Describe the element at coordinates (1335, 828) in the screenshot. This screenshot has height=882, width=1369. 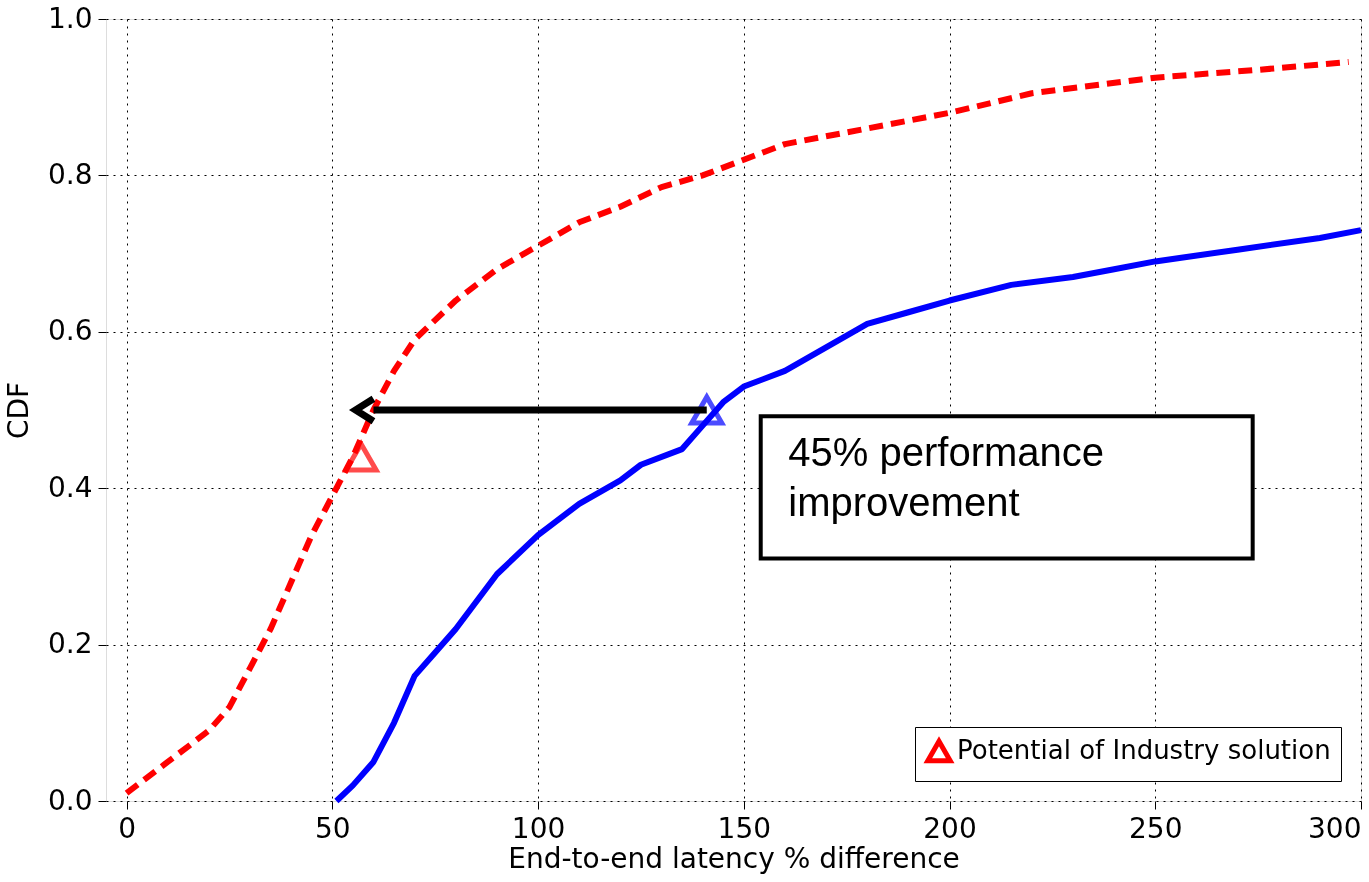
I see `x-tick-label: 300` at that location.